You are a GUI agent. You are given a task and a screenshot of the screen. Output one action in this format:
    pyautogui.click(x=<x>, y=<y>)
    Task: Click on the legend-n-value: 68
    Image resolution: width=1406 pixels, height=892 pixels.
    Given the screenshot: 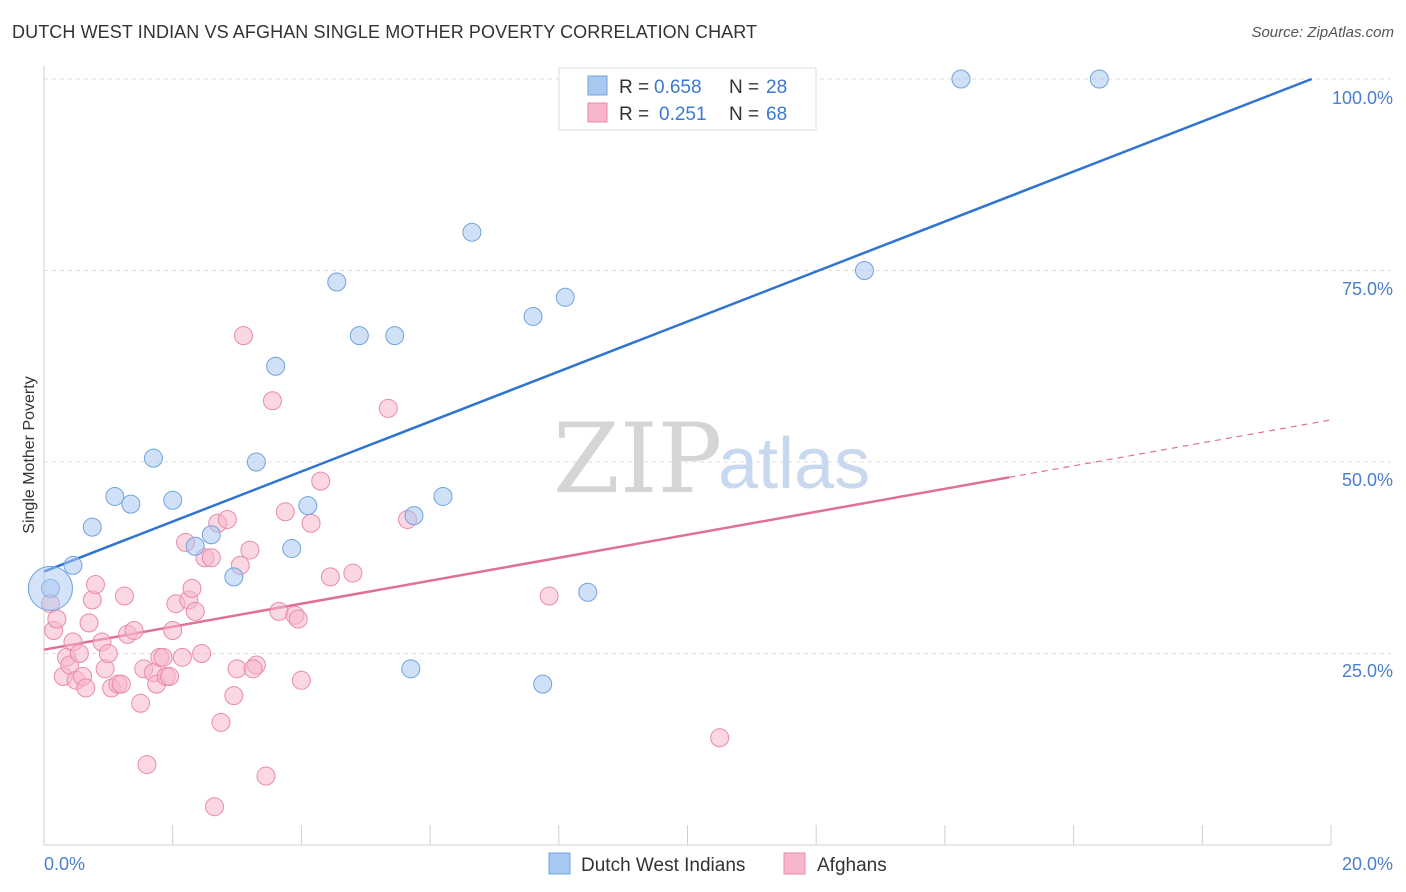 What is the action you would take?
    pyautogui.click(x=776, y=114)
    